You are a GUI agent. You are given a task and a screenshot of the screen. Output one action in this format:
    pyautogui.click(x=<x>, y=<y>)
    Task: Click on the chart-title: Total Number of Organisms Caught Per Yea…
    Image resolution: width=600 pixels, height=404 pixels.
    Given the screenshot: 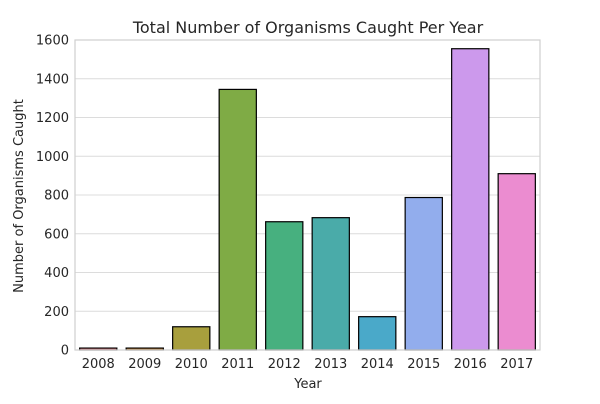 What is the action you would take?
    pyautogui.click(x=308, y=27)
    